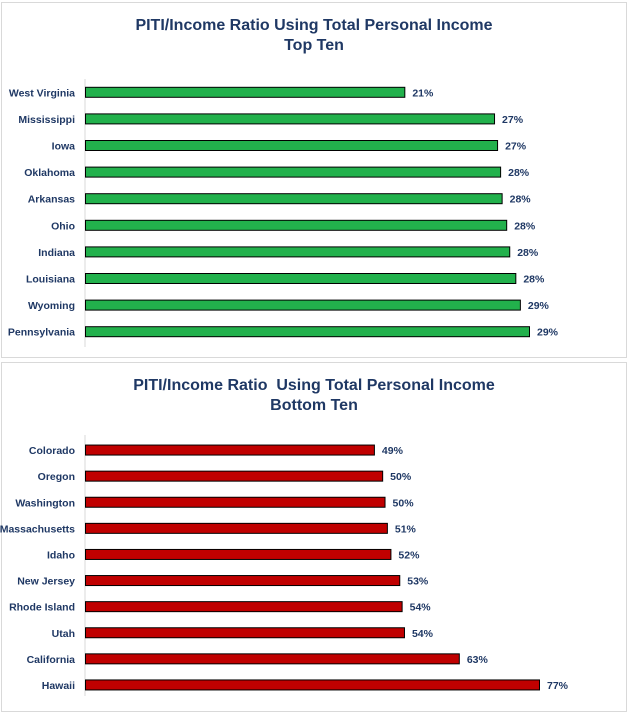 Image resolution: width=633 pixels, height=716 pixels. What do you see at coordinates (41, 333) in the screenshot?
I see `category-label: Pennsylvania` at bounding box center [41, 333].